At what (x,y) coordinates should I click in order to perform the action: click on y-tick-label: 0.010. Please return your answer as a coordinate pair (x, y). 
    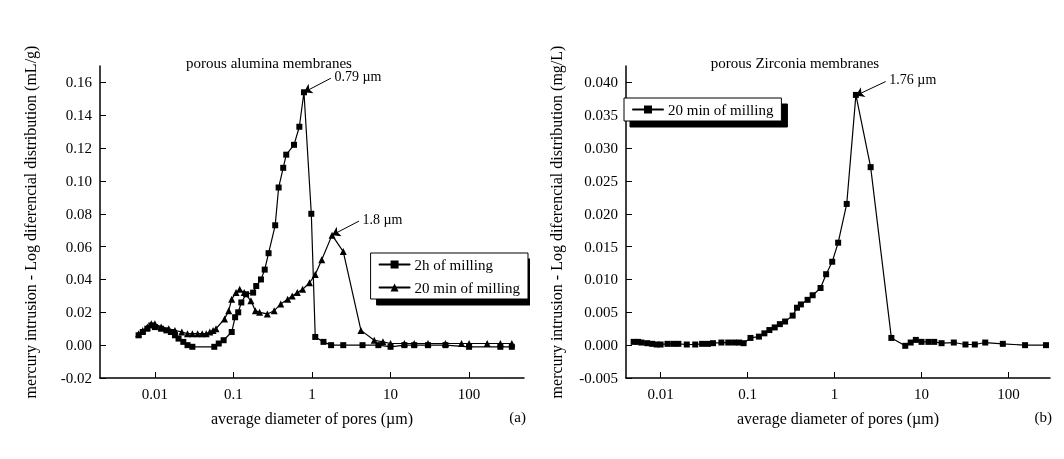
    Looking at the image, I should click on (601, 279).